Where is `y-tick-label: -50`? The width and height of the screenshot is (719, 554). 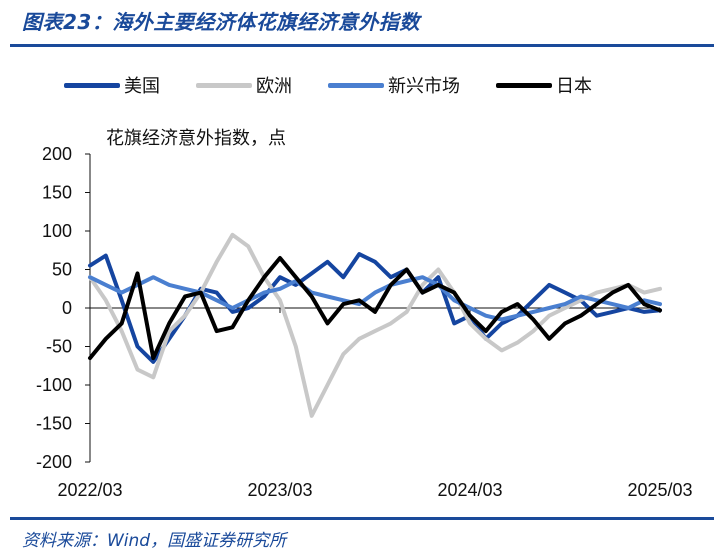
y-tick-label: -50 is located at coordinates (59, 347).